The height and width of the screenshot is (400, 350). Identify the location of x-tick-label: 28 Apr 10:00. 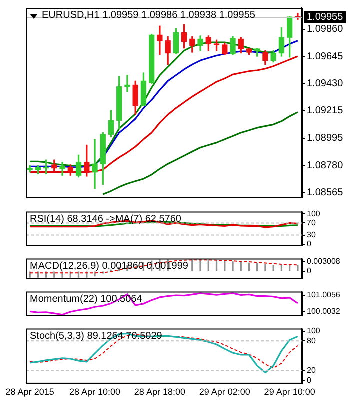
(95, 392).